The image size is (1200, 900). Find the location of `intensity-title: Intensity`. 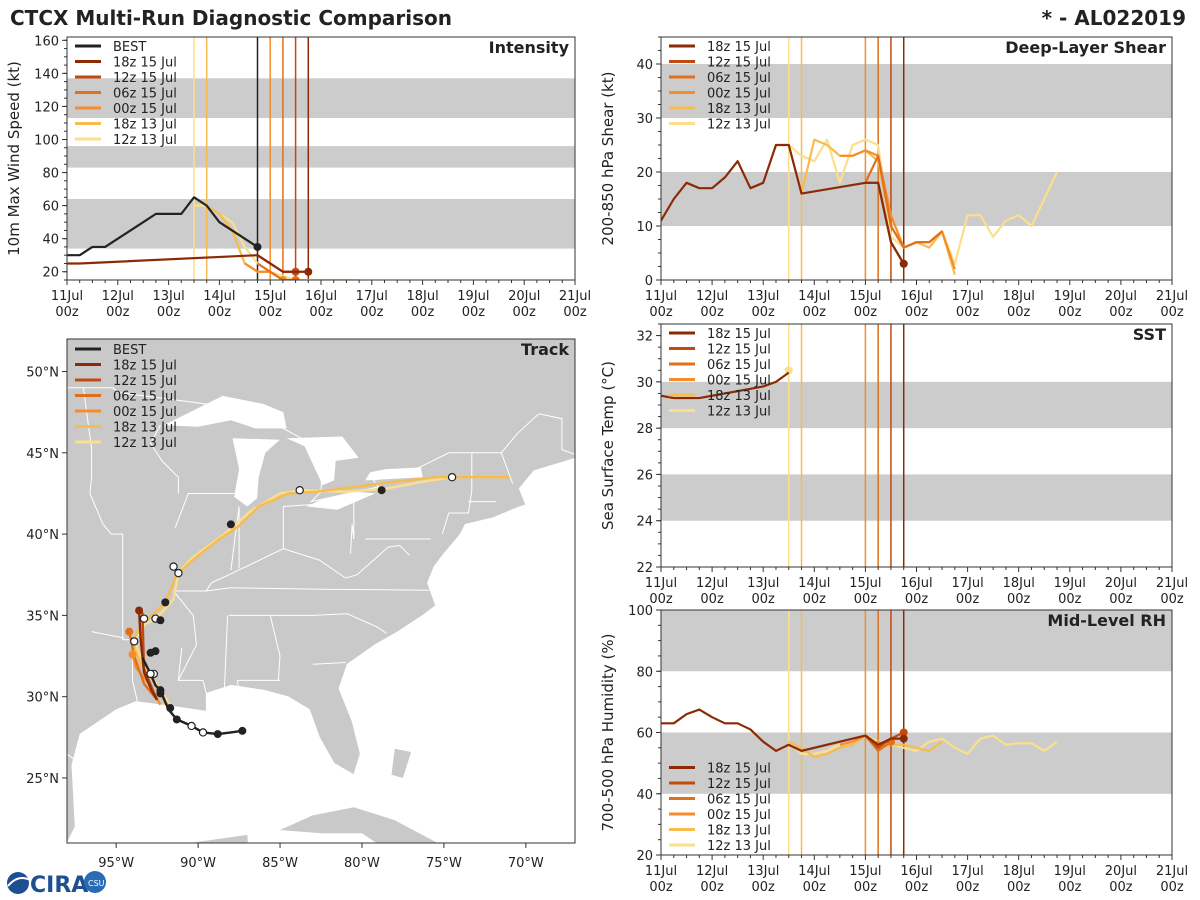

intensity-title: Intensity is located at coordinates (529, 47).